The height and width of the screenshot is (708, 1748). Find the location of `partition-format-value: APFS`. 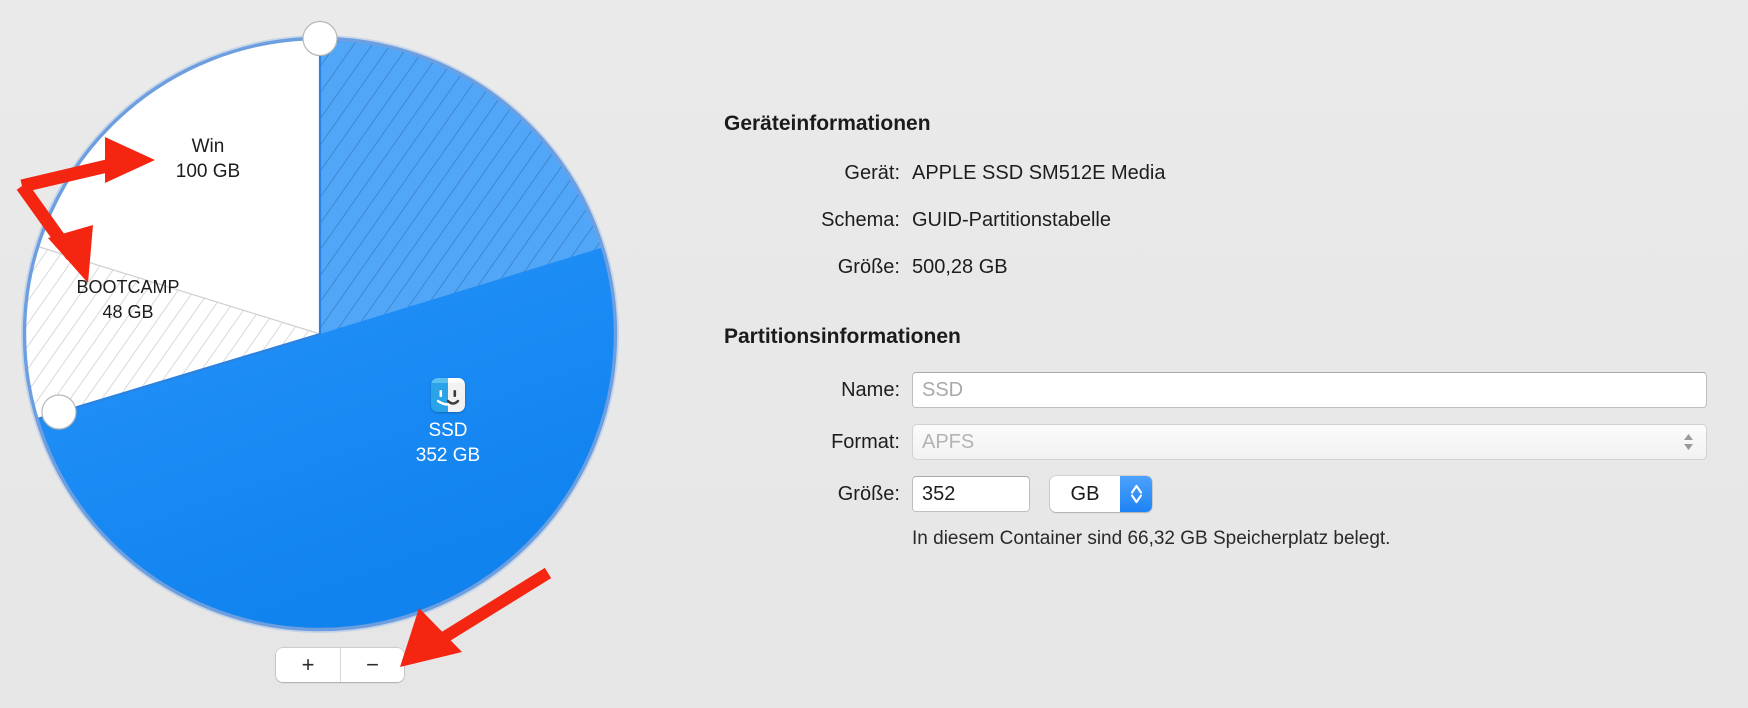

partition-format-value: APFS is located at coordinates (948, 442).